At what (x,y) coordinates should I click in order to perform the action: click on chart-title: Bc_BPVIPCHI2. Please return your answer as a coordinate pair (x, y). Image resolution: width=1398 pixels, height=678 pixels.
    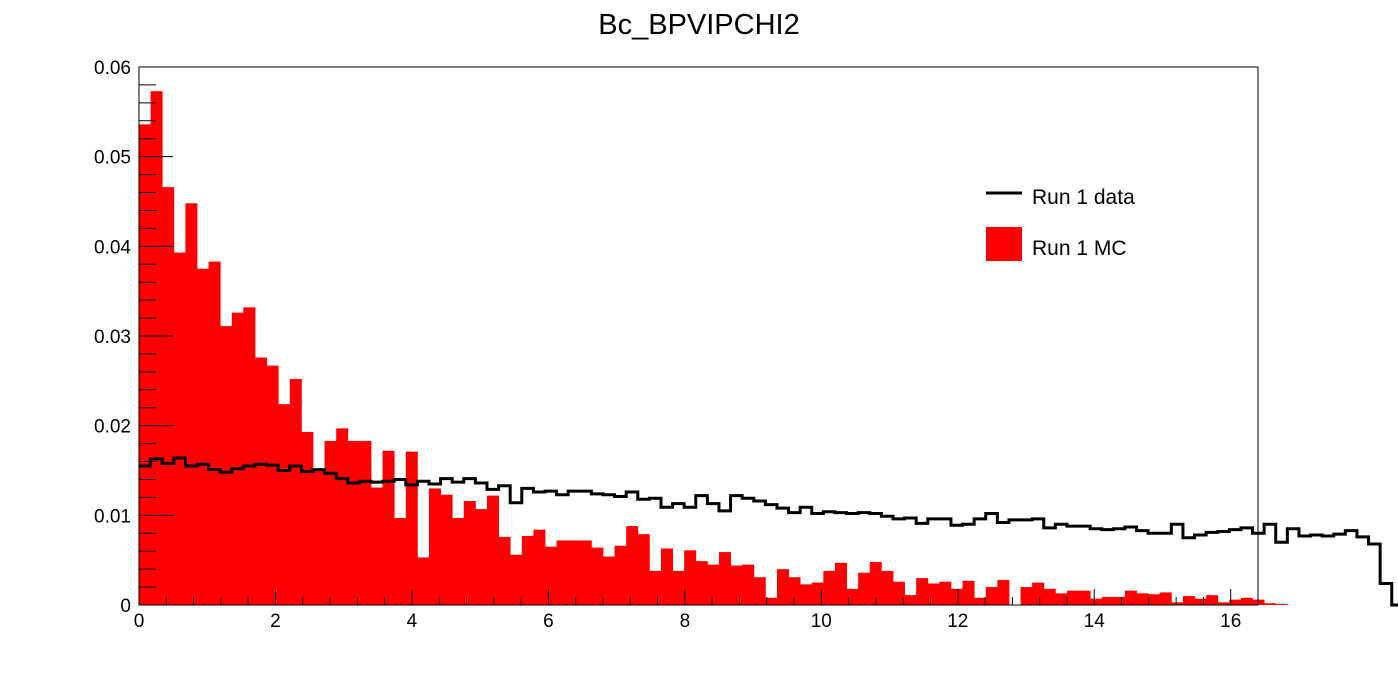
    Looking at the image, I should click on (698, 25).